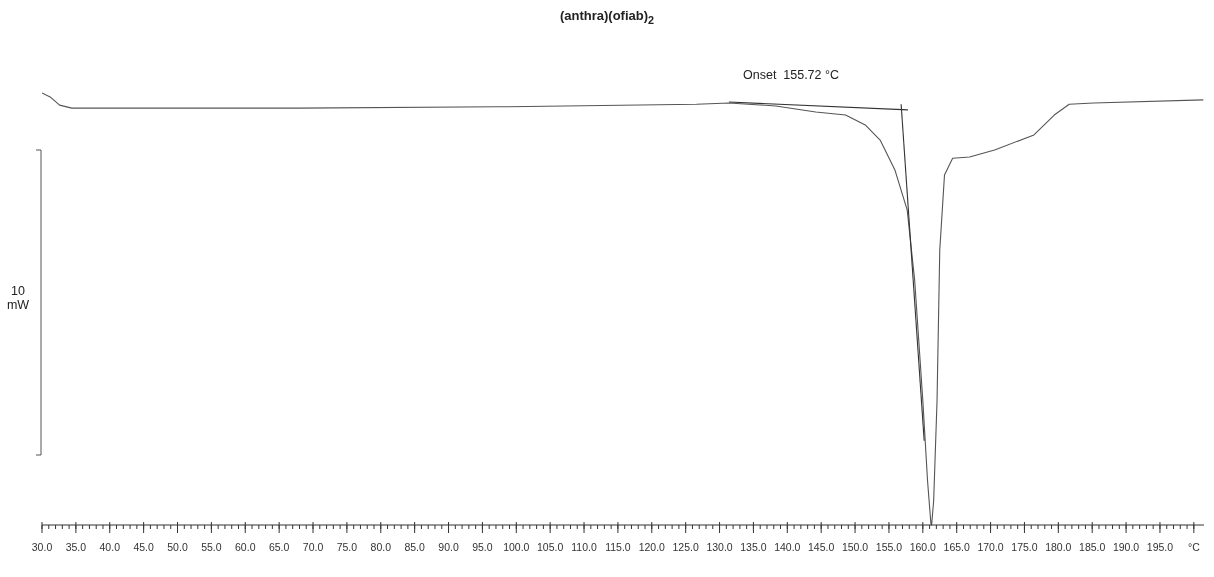 This screenshot has height=577, width=1214. Describe the element at coordinates (144, 547) in the screenshot. I see `x-tick-label: 45.0` at that location.